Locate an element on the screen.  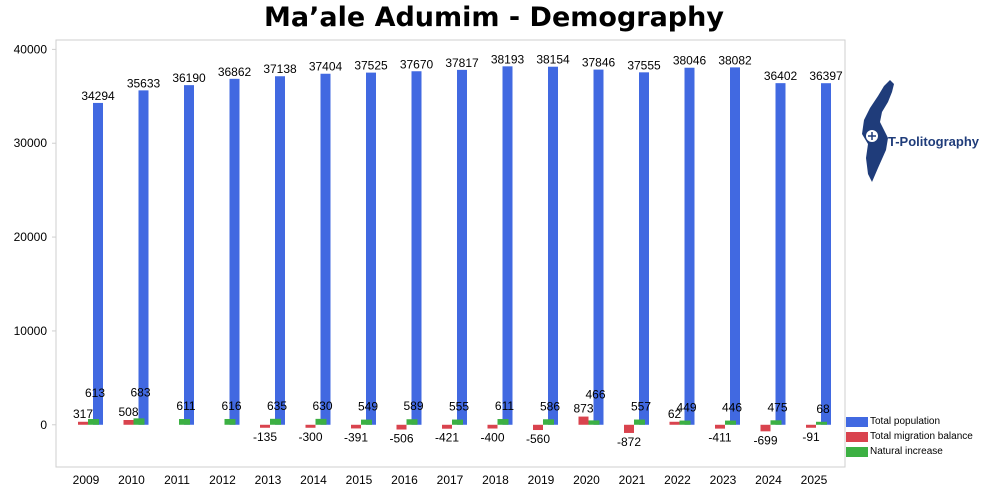
legend-label: Natural increase is located at coordinates (906, 451).